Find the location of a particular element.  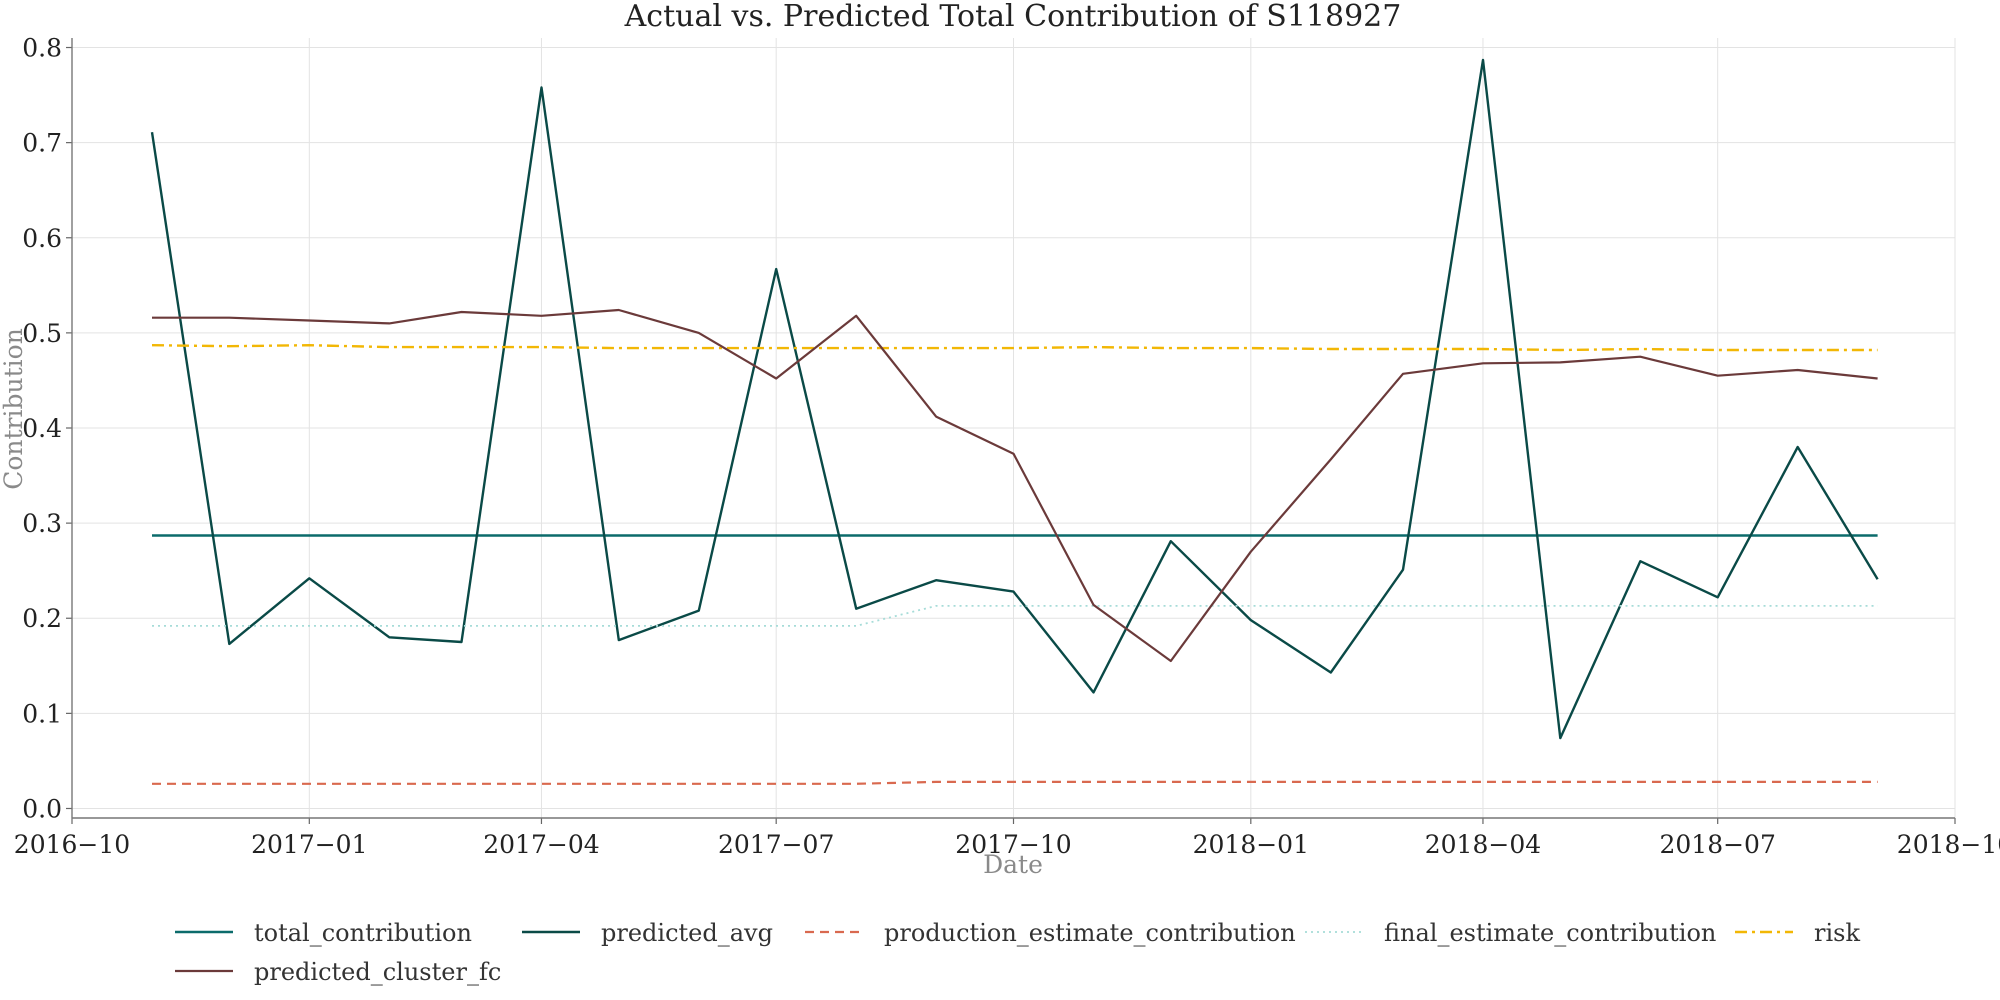

legend-label: total_contribution is located at coordinates (363, 933).